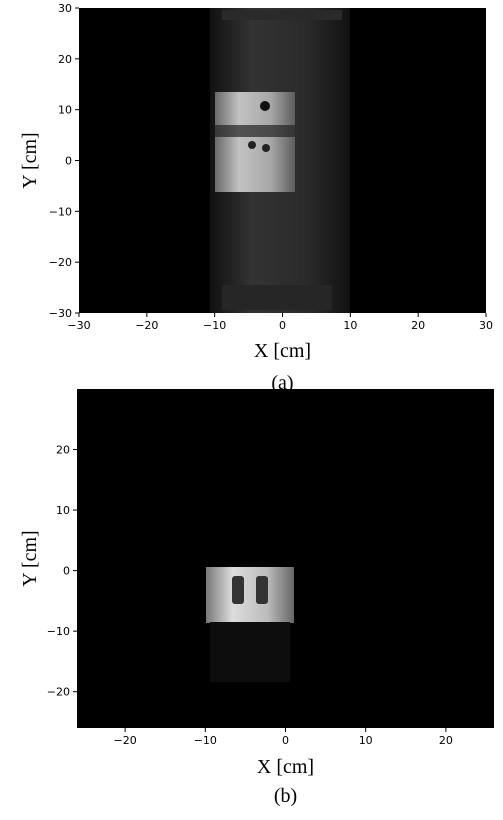 The image size is (503, 820). I want to click on y-tick-label: −30, so click(60, 313).